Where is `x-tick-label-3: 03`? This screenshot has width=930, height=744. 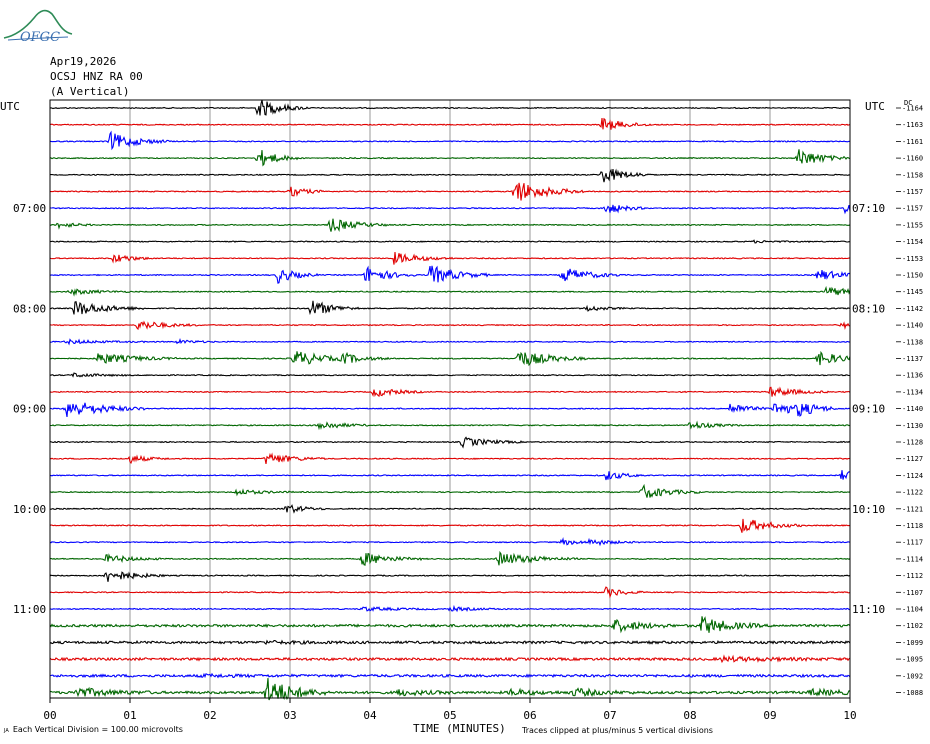
x-tick-label-3: 03 is located at coordinates (289, 715).